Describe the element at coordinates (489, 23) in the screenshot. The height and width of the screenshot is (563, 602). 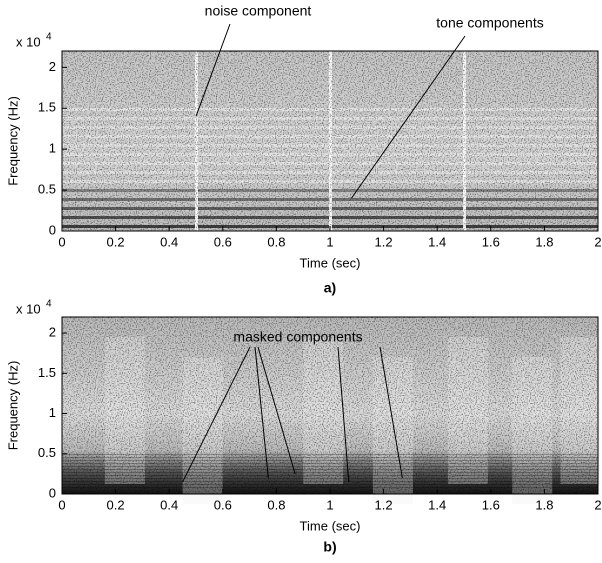
I see `annotation: tone components` at that location.